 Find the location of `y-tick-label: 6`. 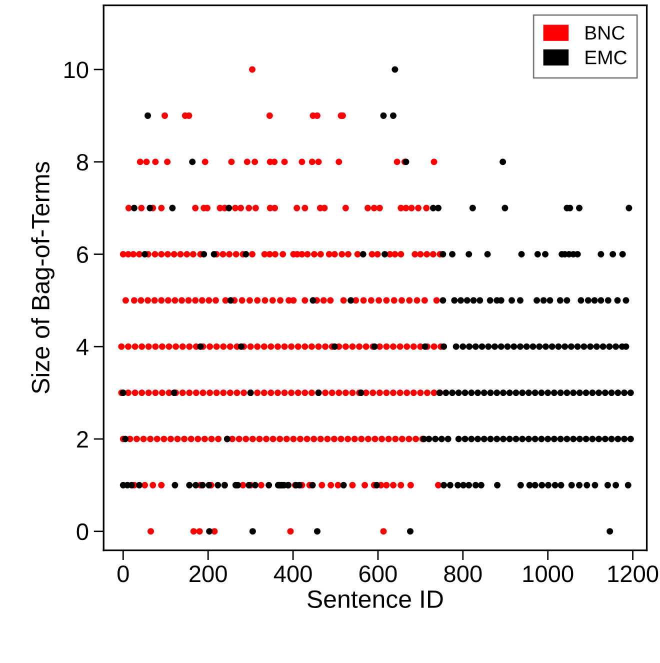

y-tick-label: 6 is located at coordinates (82, 255).